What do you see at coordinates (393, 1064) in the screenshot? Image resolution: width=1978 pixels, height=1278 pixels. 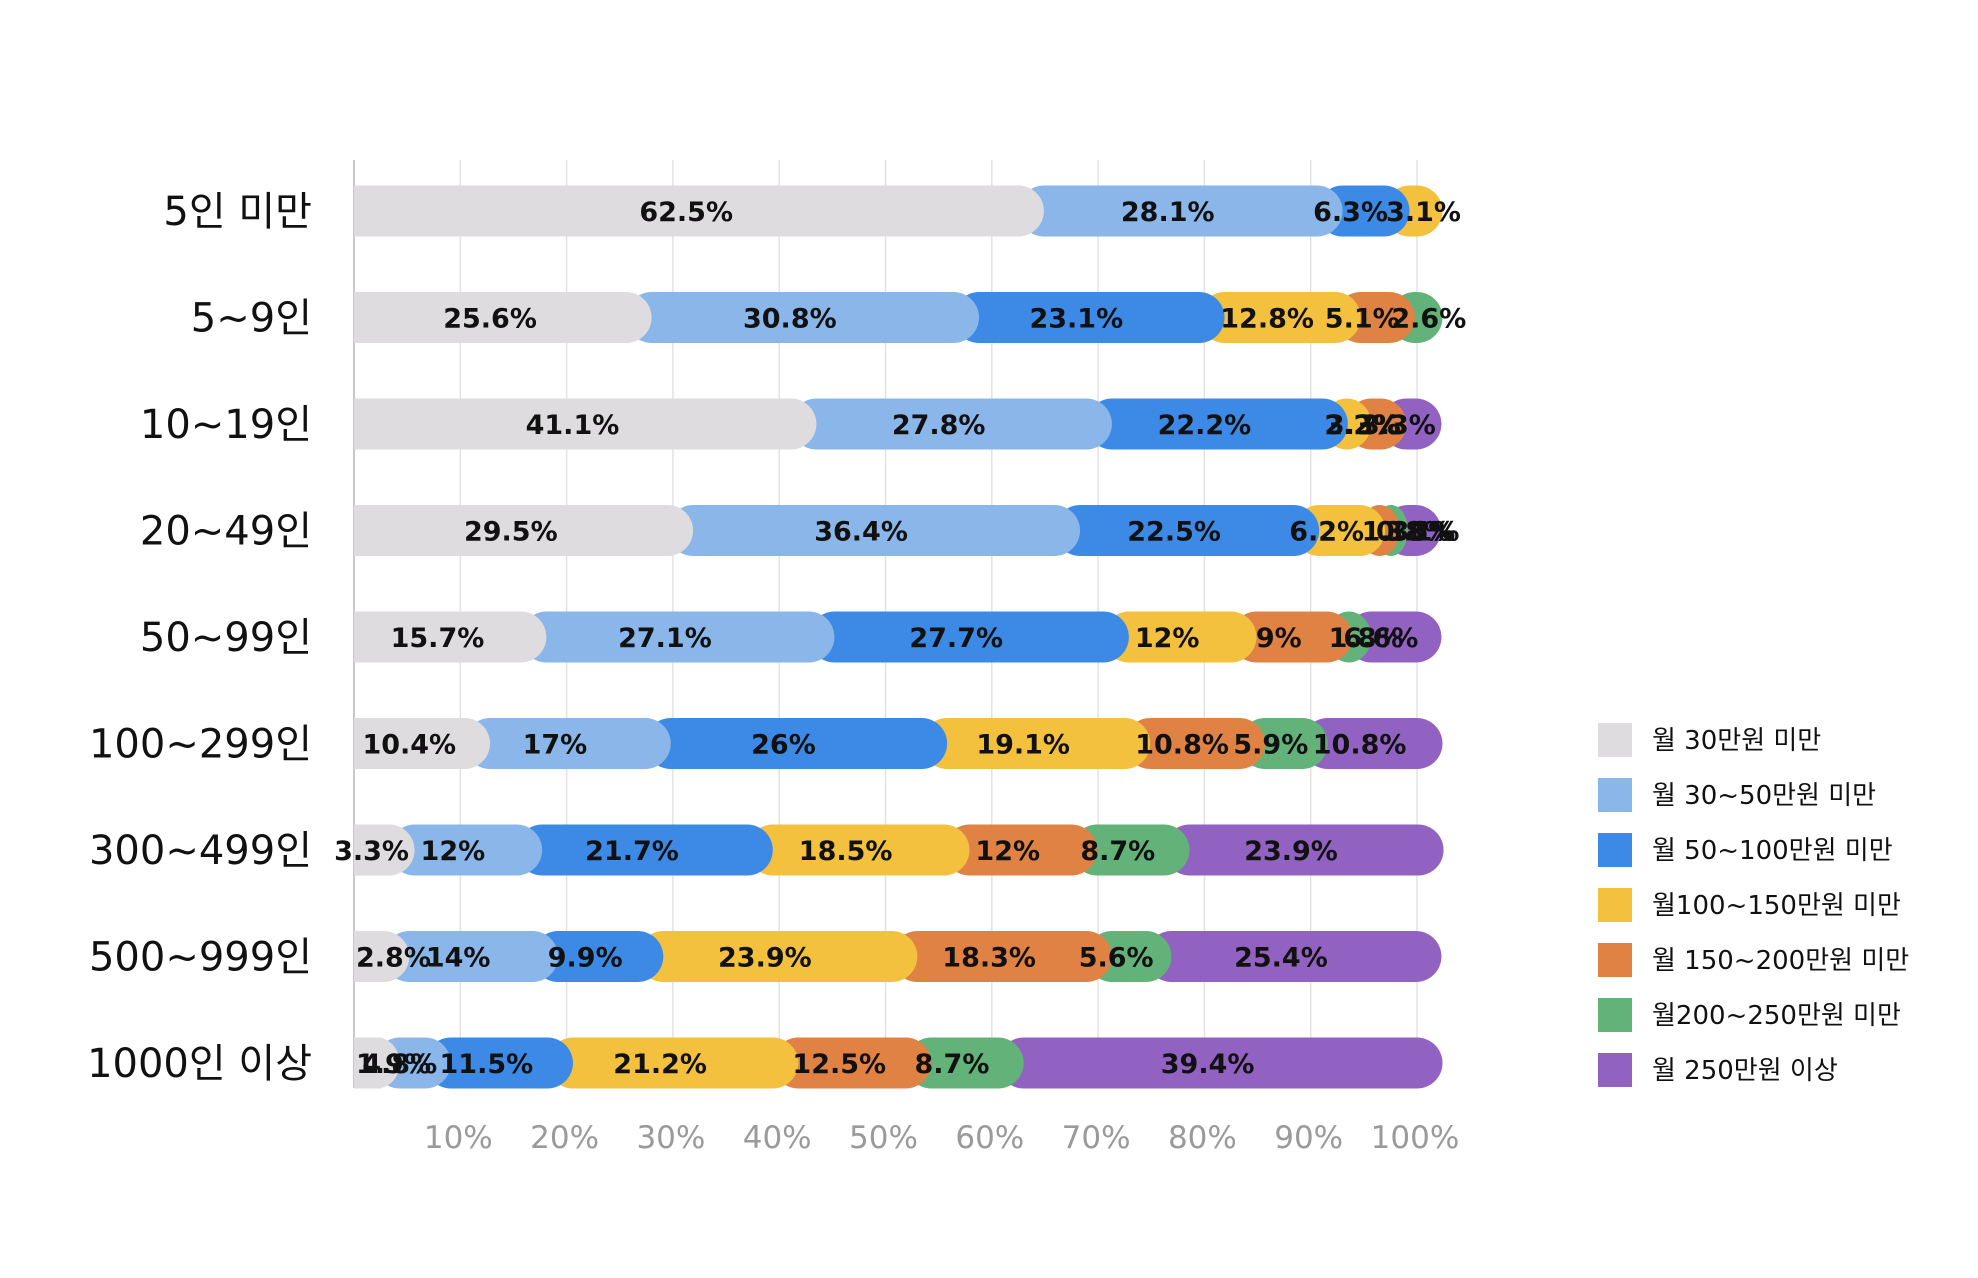 I see `data-label: 1.9%` at bounding box center [393, 1064].